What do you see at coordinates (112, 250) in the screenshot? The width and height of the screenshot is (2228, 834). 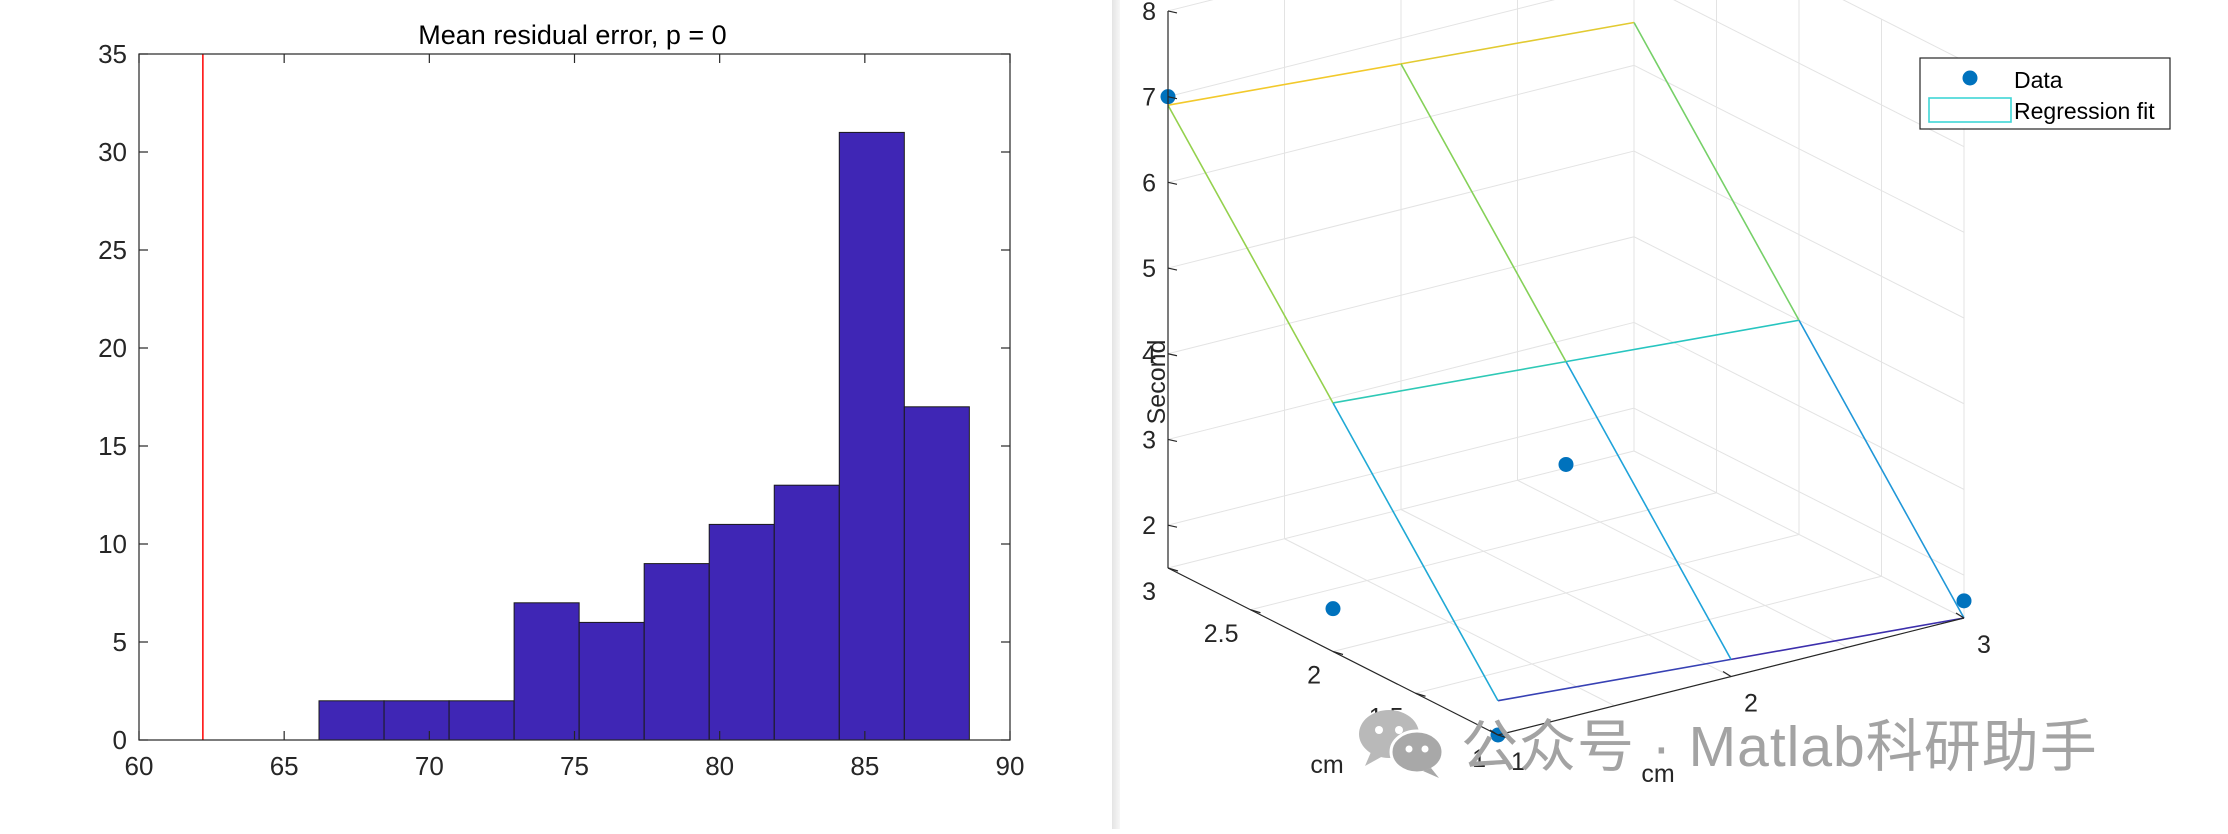 I see `y-tick-label: 25` at bounding box center [112, 250].